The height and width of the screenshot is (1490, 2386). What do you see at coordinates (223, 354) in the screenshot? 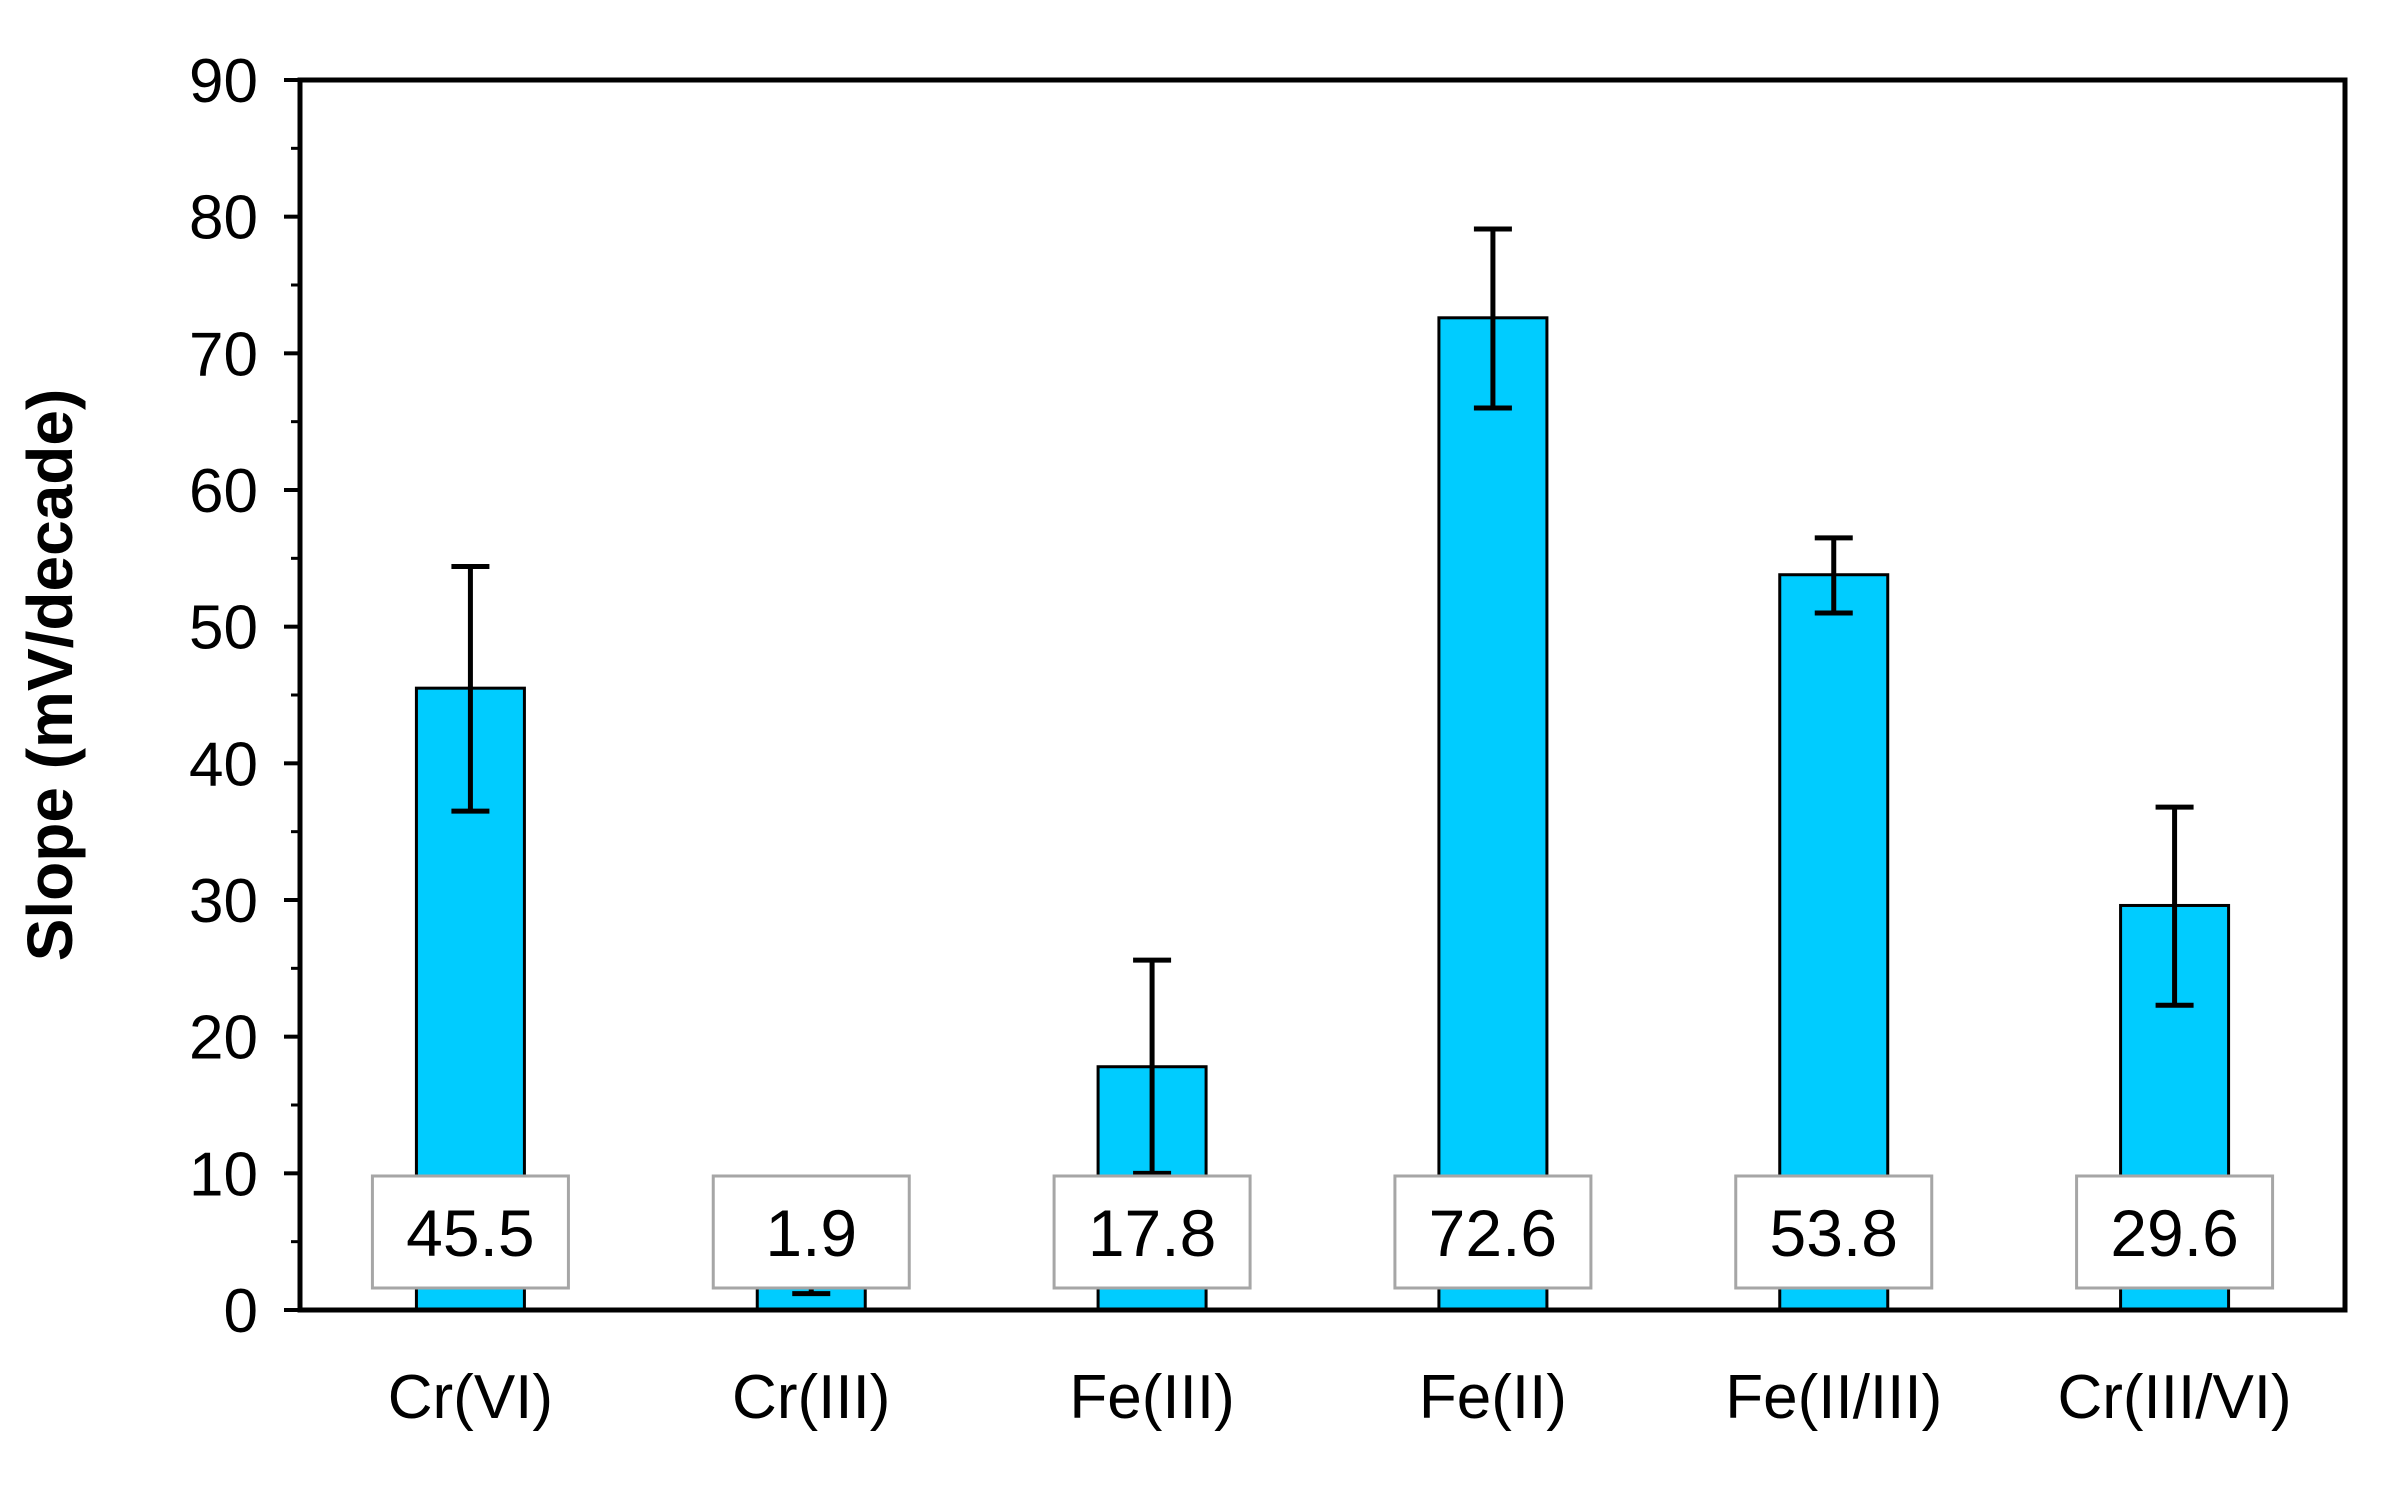
I see `y-tick-label: 70` at bounding box center [223, 354].